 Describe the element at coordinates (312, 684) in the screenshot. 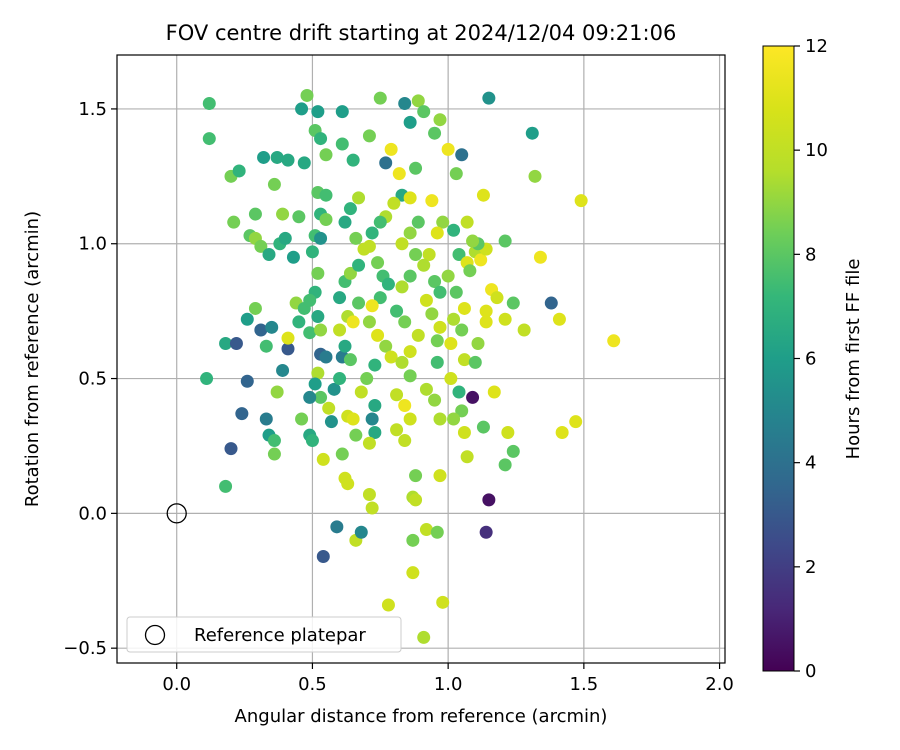

I see `x-tick-label: 0.5` at that location.